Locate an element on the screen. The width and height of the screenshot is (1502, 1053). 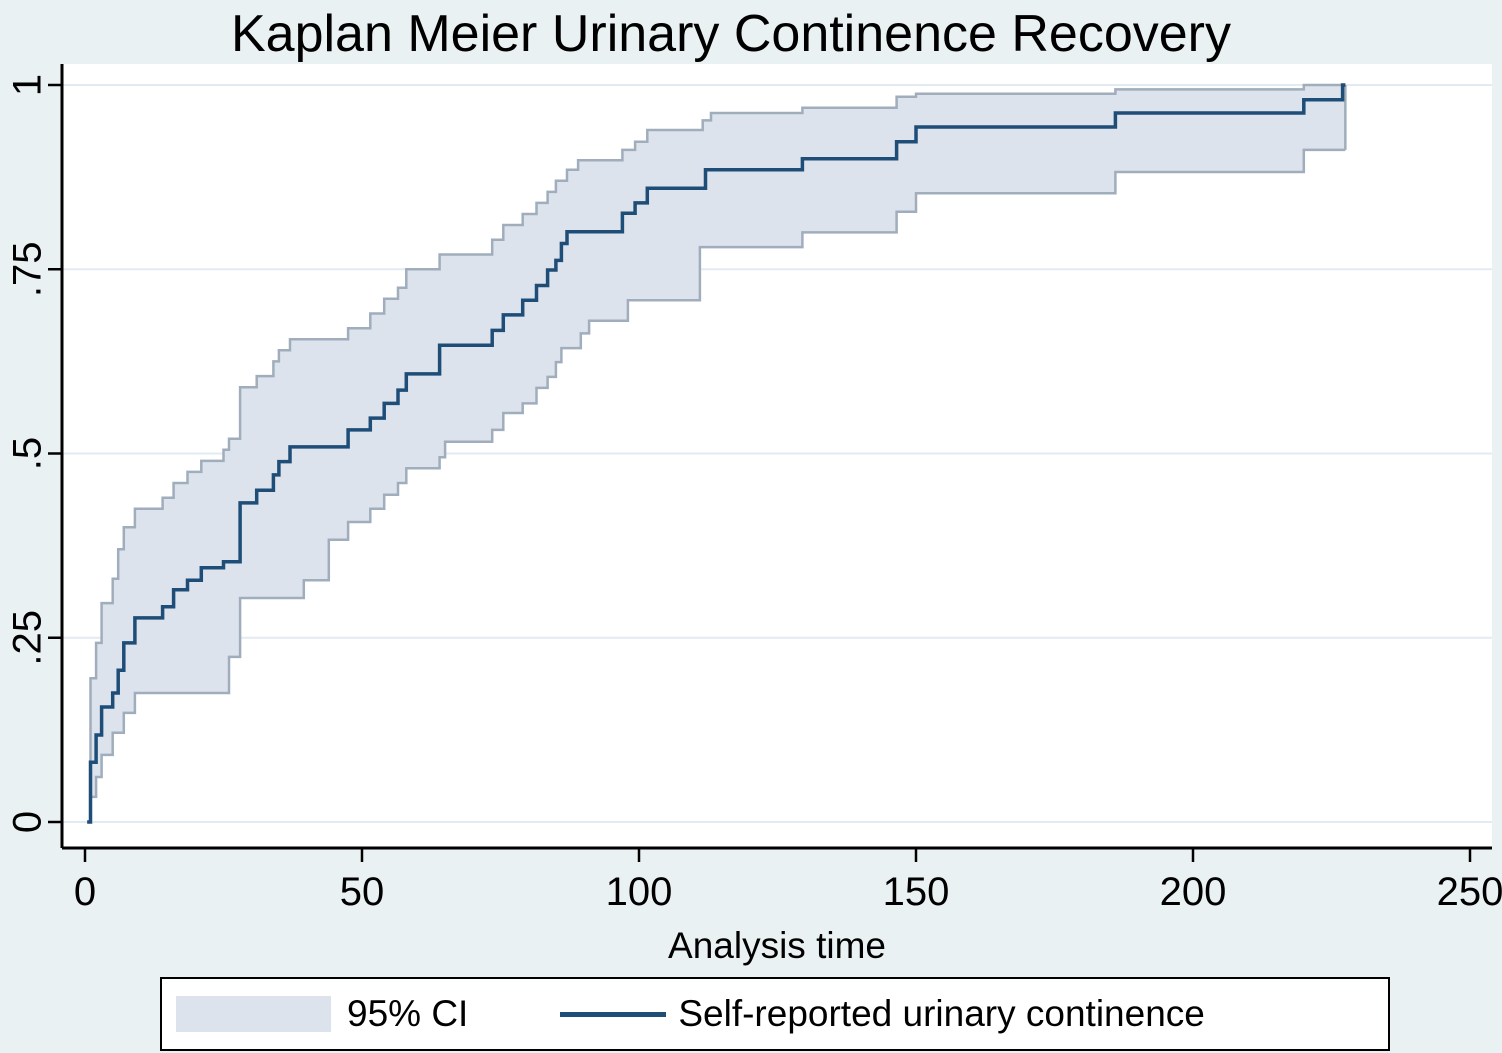
y-tick-label: .75 is located at coordinates (28, 269).